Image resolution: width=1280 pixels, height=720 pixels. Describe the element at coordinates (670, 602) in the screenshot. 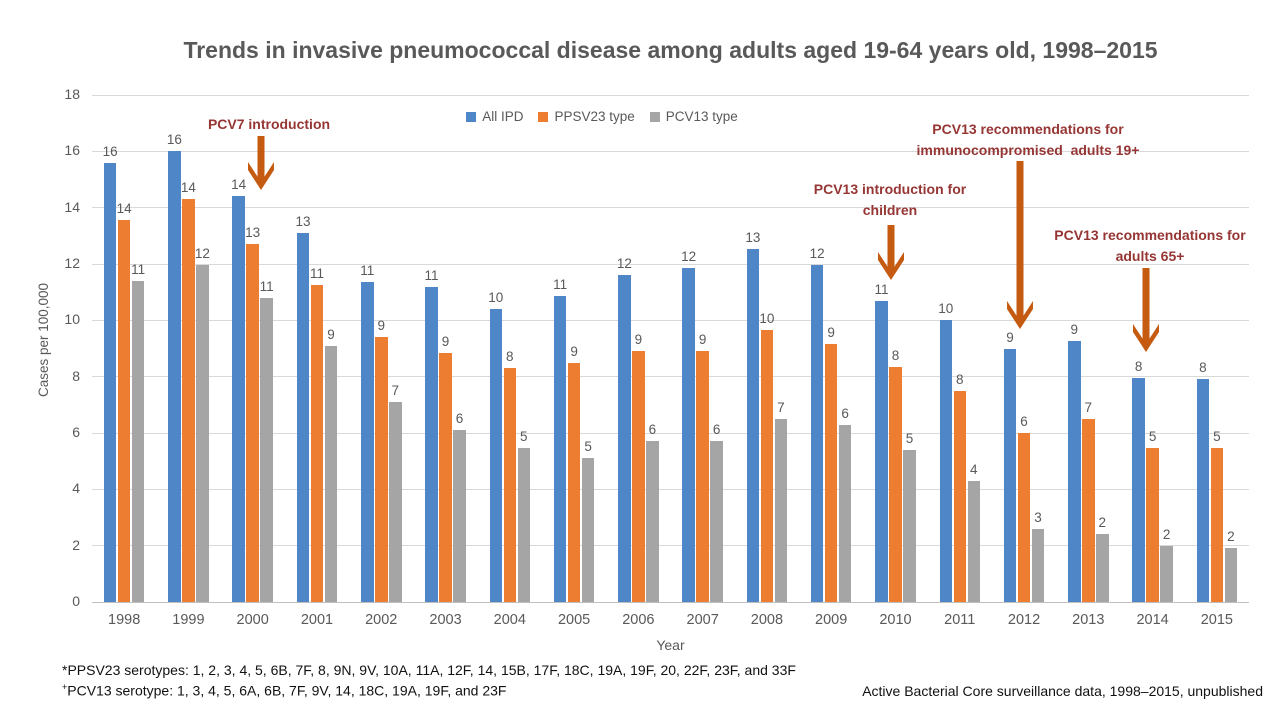

I see `x-axis-line` at that location.